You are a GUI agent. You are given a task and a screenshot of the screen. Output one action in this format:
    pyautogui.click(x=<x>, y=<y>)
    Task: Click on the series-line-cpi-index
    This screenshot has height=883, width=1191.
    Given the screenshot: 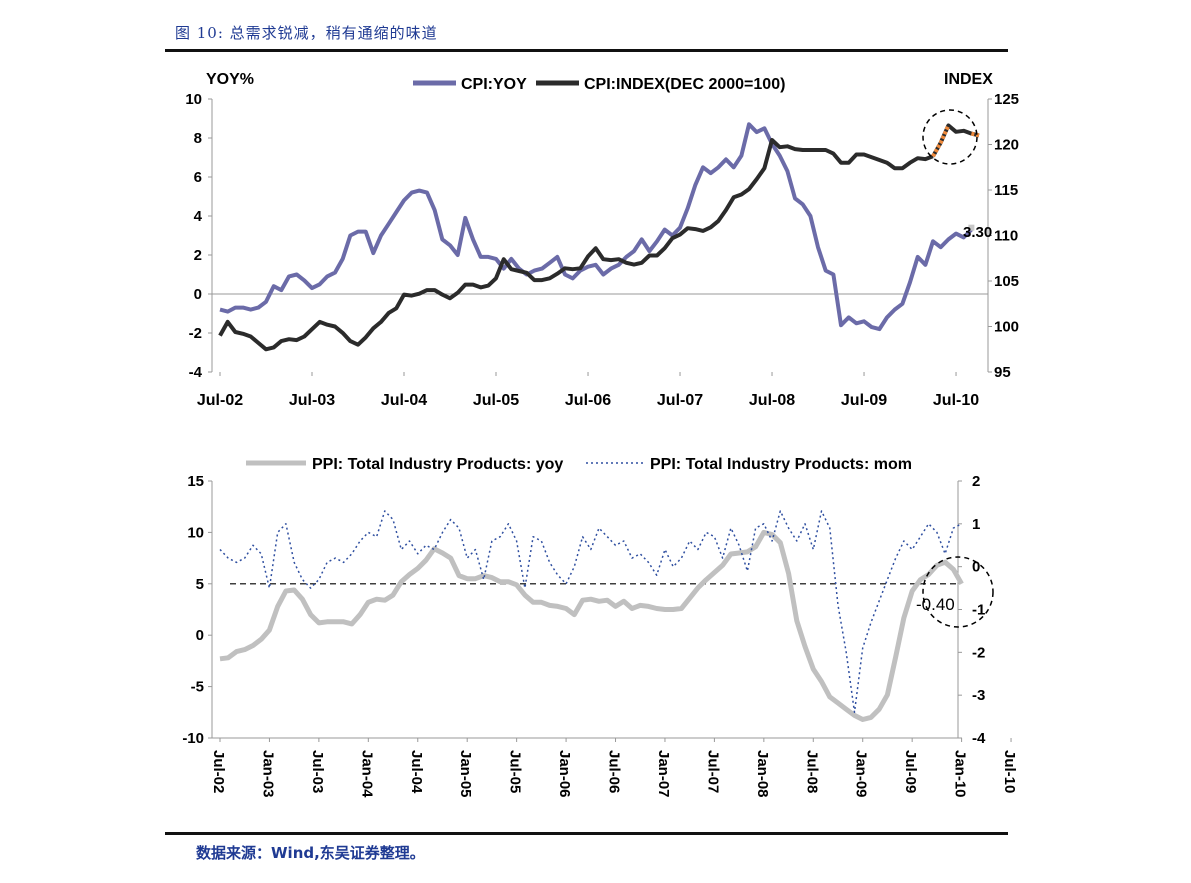 What is the action you would take?
    pyautogui.click(x=576, y=245)
    